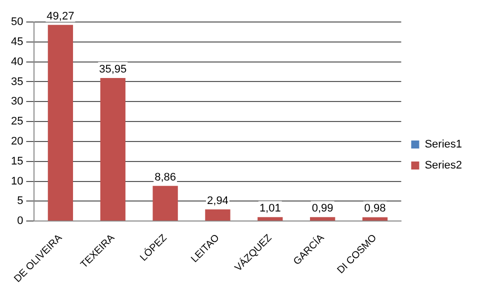 The height and width of the screenshot is (296, 486). I want to click on data-label: 1,01, so click(270, 208).